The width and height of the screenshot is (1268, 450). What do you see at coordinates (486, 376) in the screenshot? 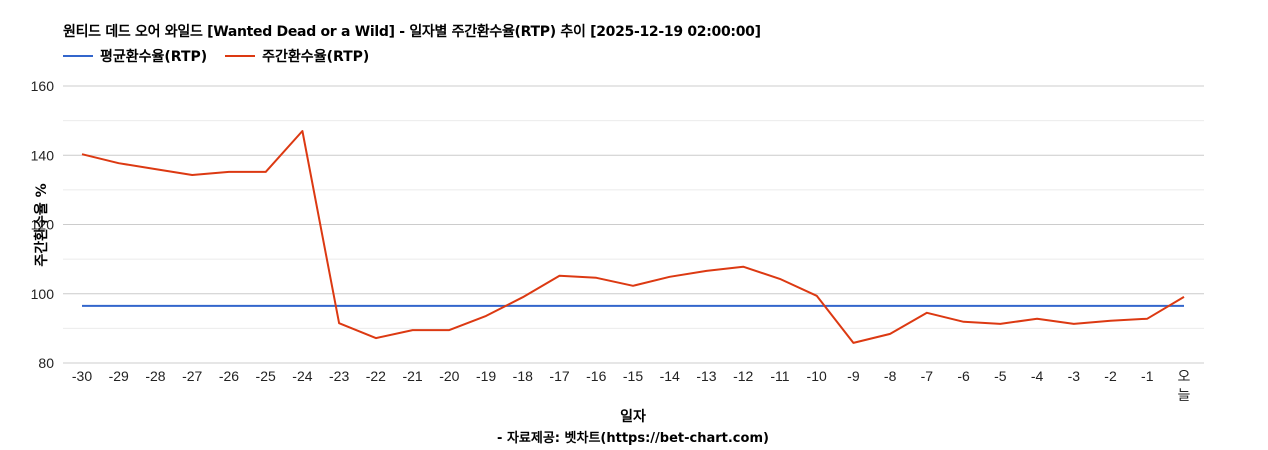
I see `x-tick-label: -19` at bounding box center [486, 376].